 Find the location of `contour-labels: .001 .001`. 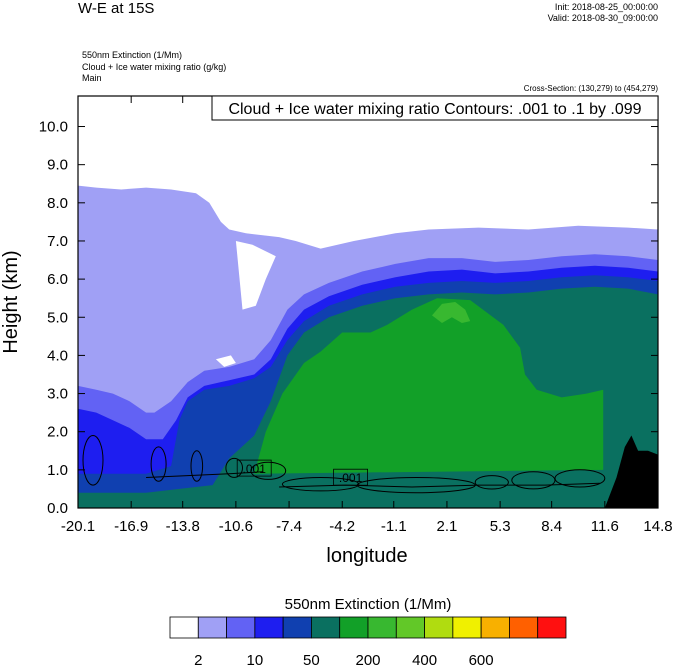

contour-labels: .001 .001 is located at coordinates (302, 472).